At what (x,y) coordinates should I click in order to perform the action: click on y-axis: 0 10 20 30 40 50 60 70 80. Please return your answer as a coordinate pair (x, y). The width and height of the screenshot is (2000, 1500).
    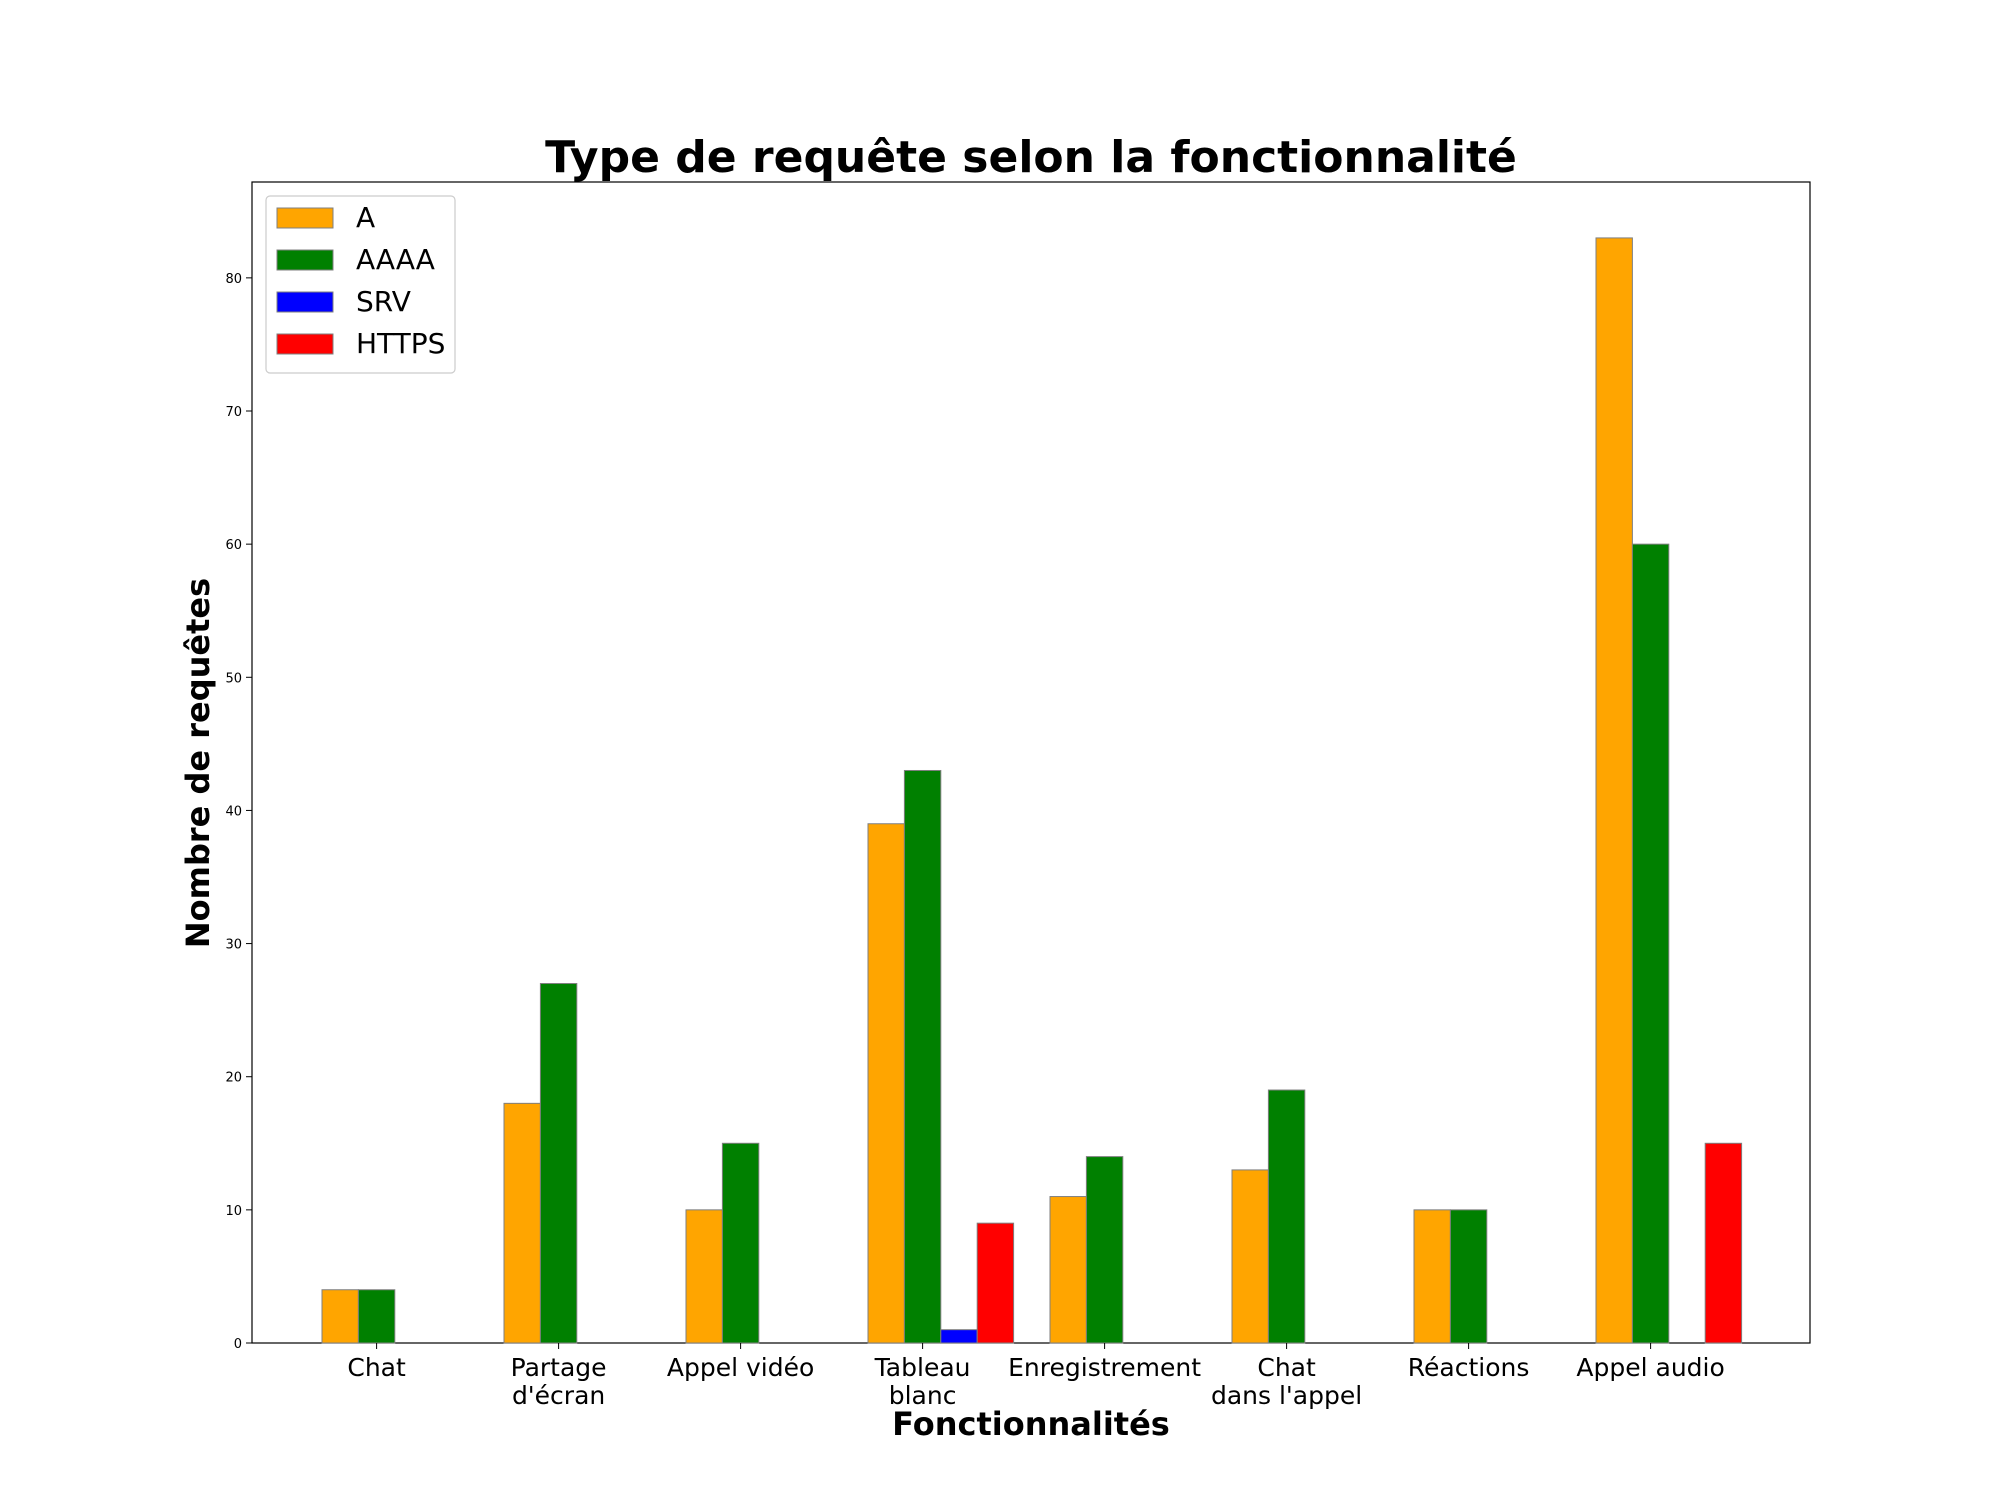
    Looking at the image, I should click on (238, 812).